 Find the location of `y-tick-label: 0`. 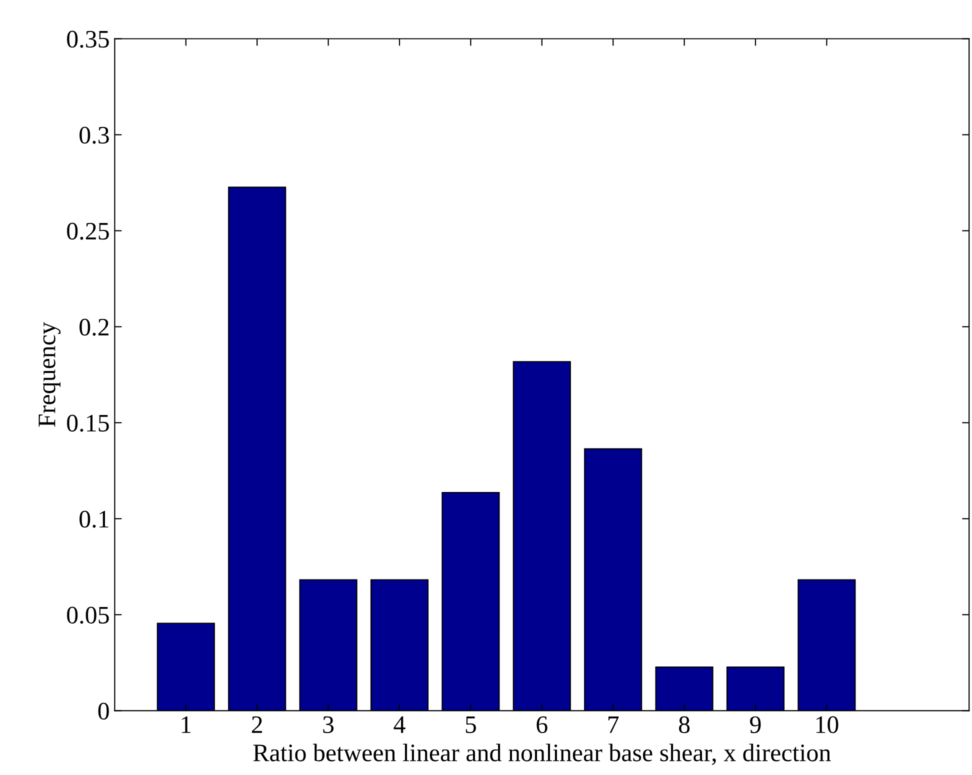

y-tick-label: 0 is located at coordinates (103, 711).